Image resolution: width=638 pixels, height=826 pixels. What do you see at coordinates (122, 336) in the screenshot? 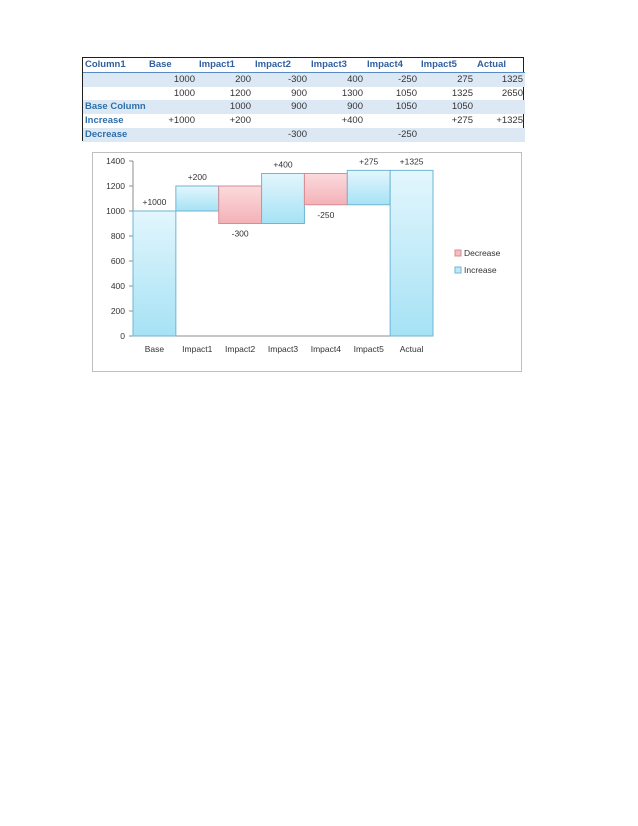
I see `y-tick-label: 0` at bounding box center [122, 336].